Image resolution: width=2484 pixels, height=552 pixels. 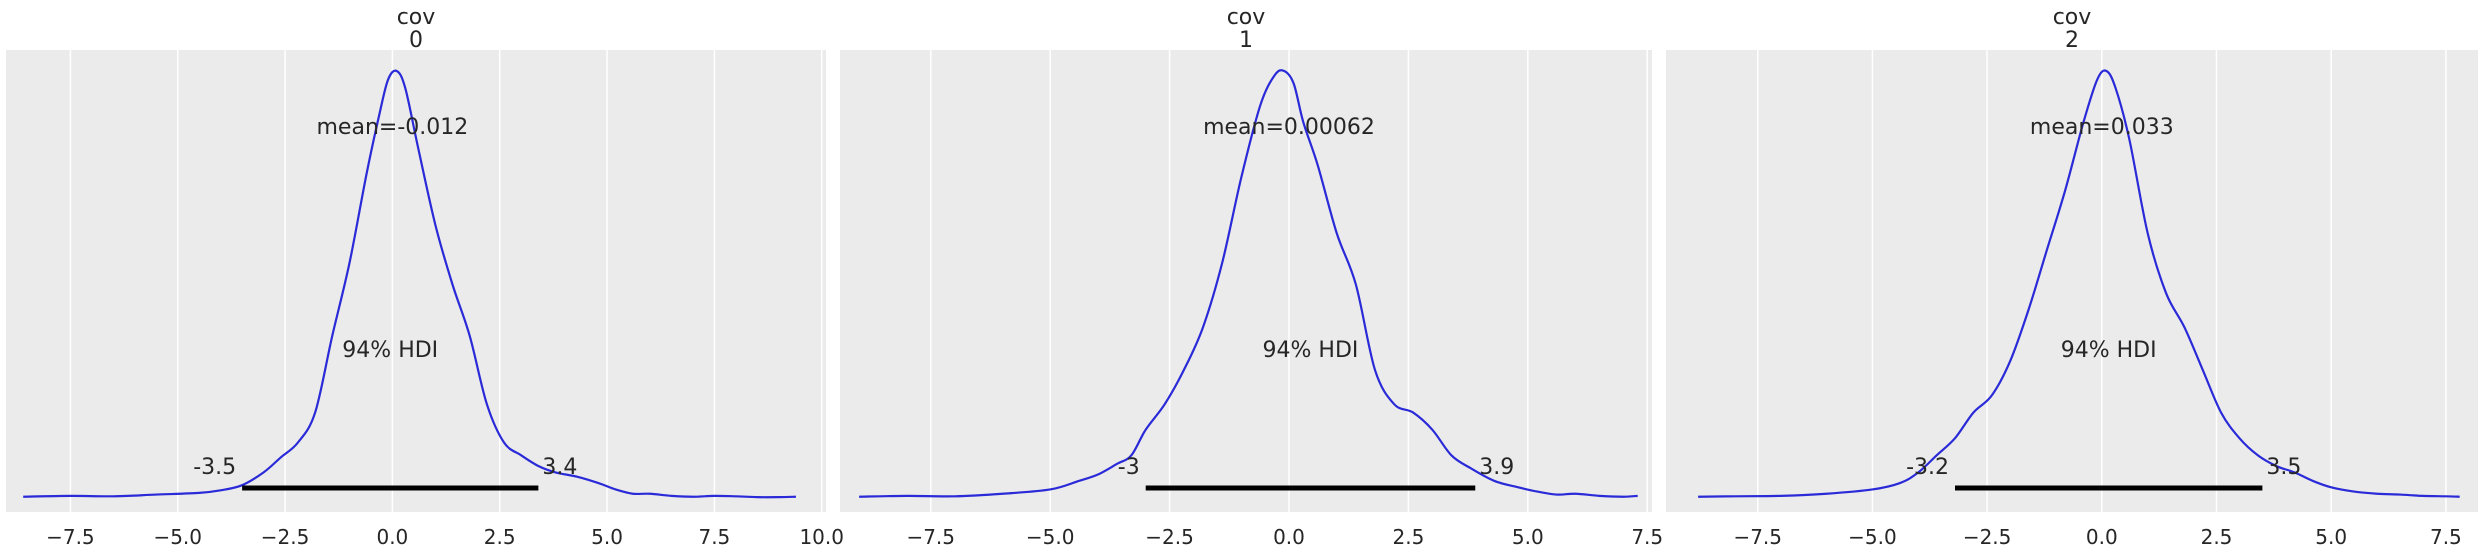 What do you see at coordinates (2102, 127) in the screenshot?
I see `mean-label: mean=0.033` at bounding box center [2102, 127].